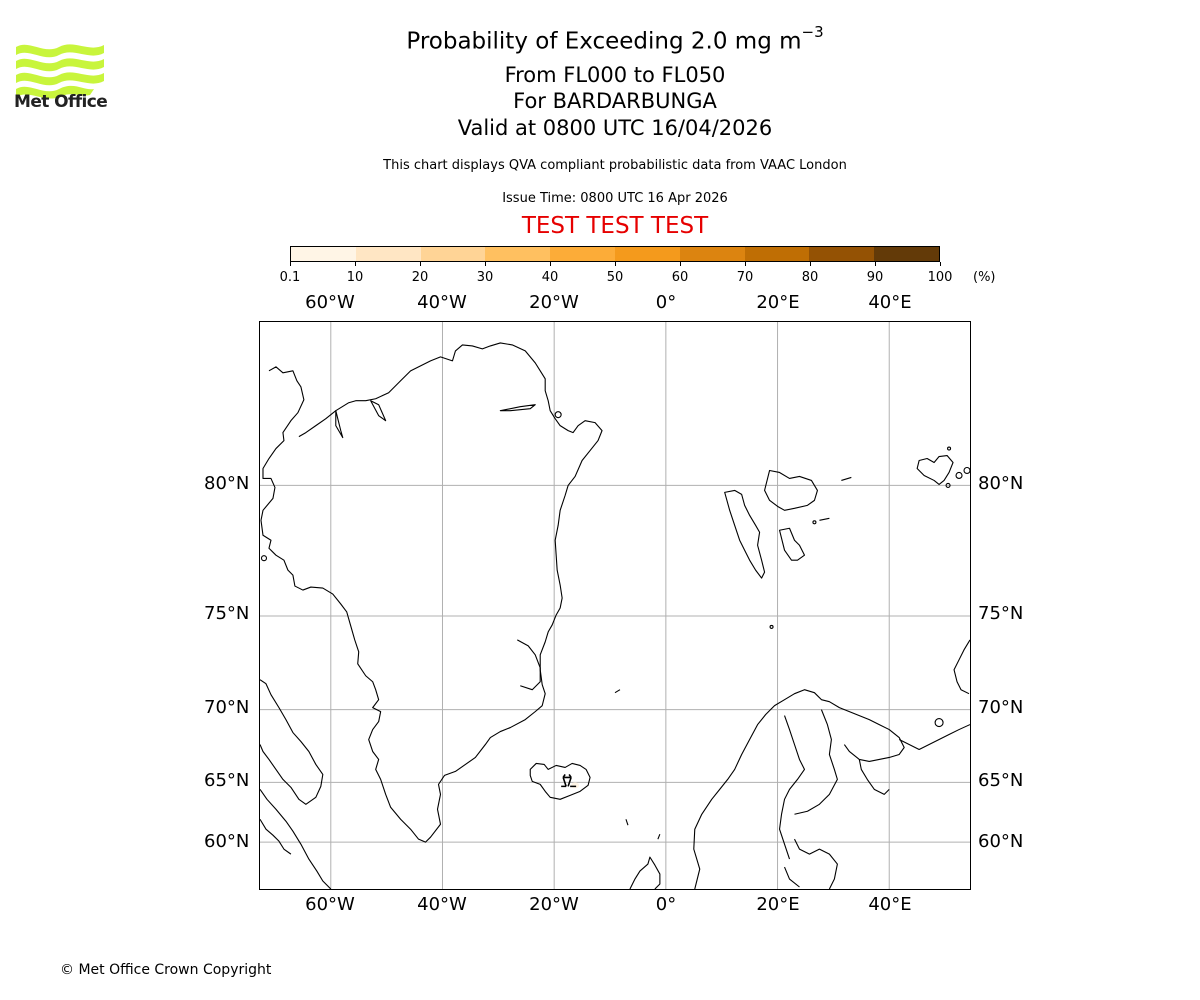 The height and width of the screenshot is (1000, 1200). Describe the element at coordinates (604, 41) in the screenshot. I see `title-text: Probability of Exceeding 2.0 mg m` at that location.